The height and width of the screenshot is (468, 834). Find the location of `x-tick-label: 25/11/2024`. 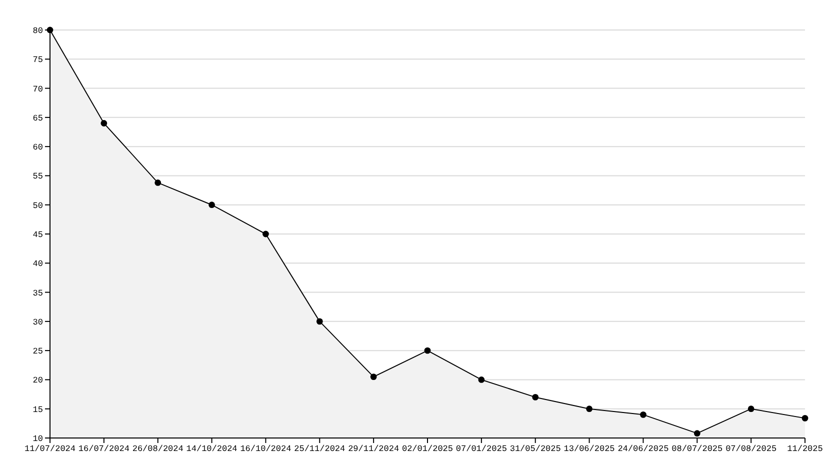

x-tick-label: 25/11/2024 is located at coordinates (320, 449).